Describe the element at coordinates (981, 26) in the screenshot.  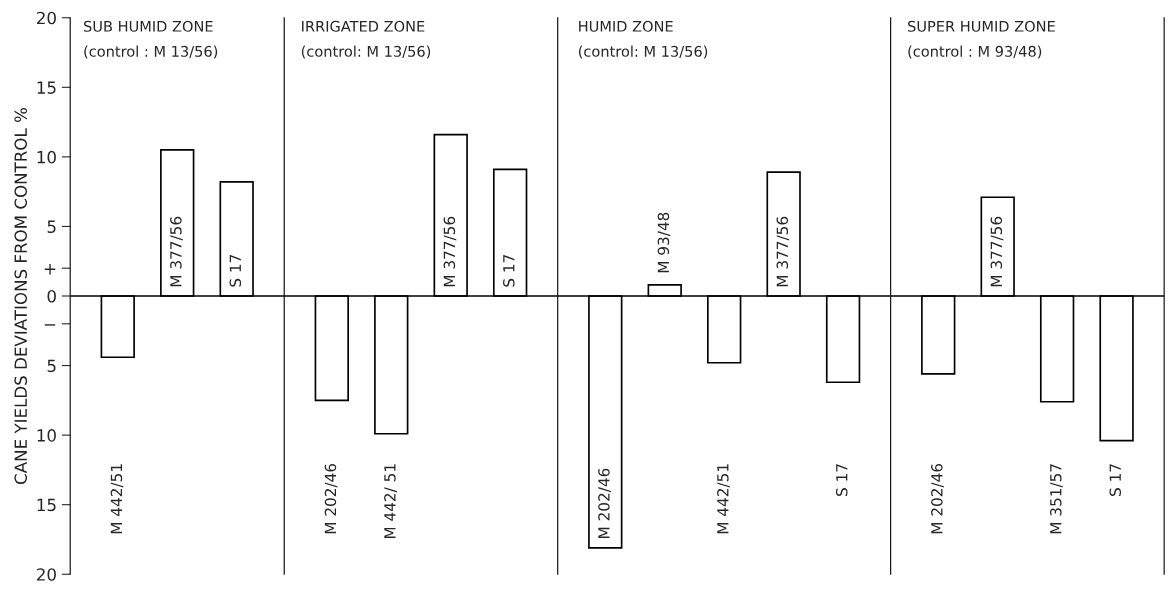
I see `chart-title: SUPER HUMID ZONE` at that location.